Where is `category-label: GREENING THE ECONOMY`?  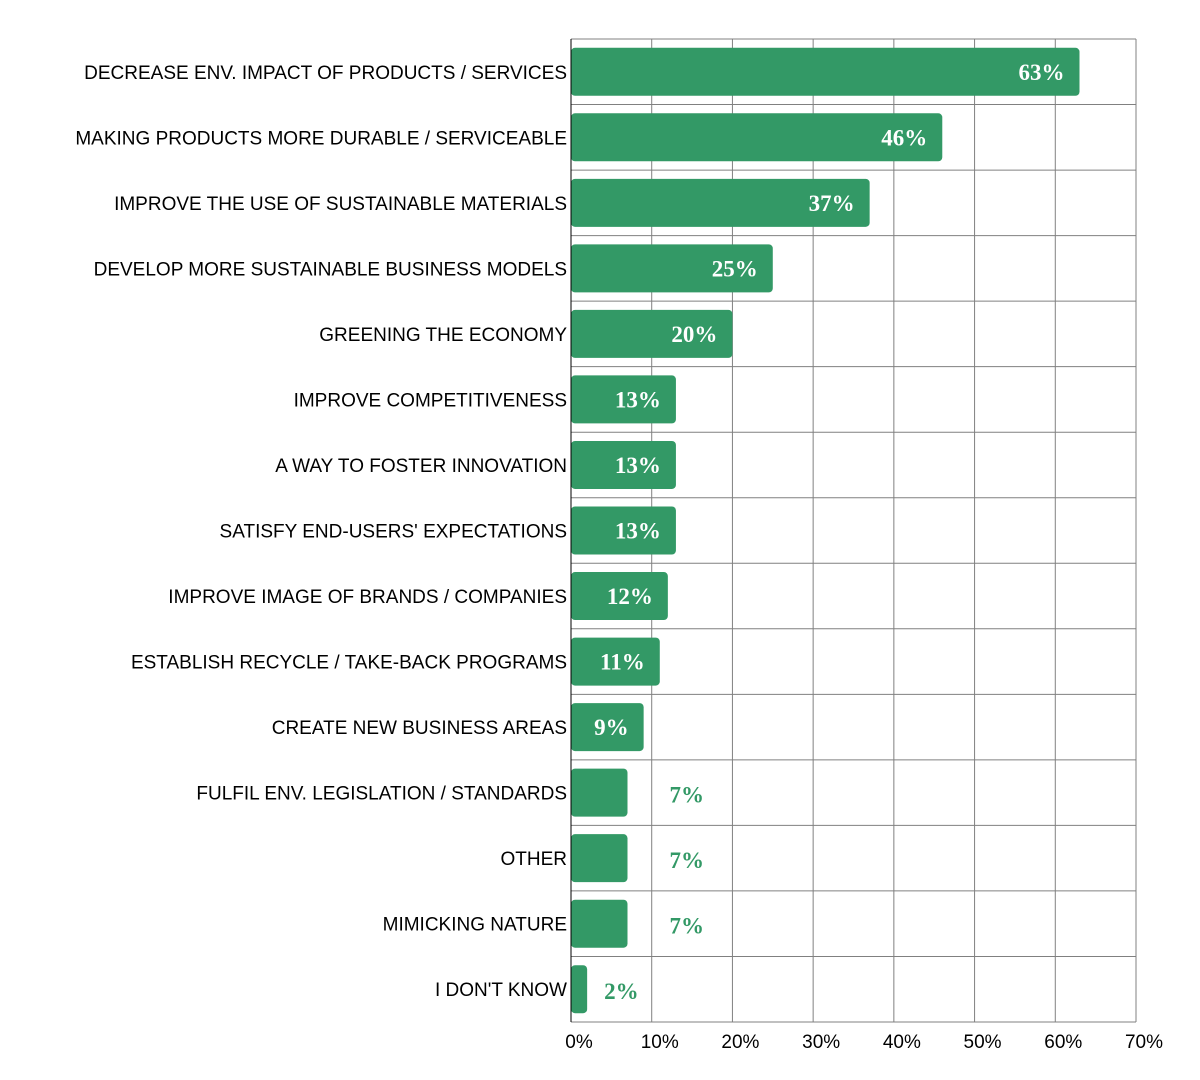
category-label: GREENING THE ECONOMY is located at coordinates (443, 335).